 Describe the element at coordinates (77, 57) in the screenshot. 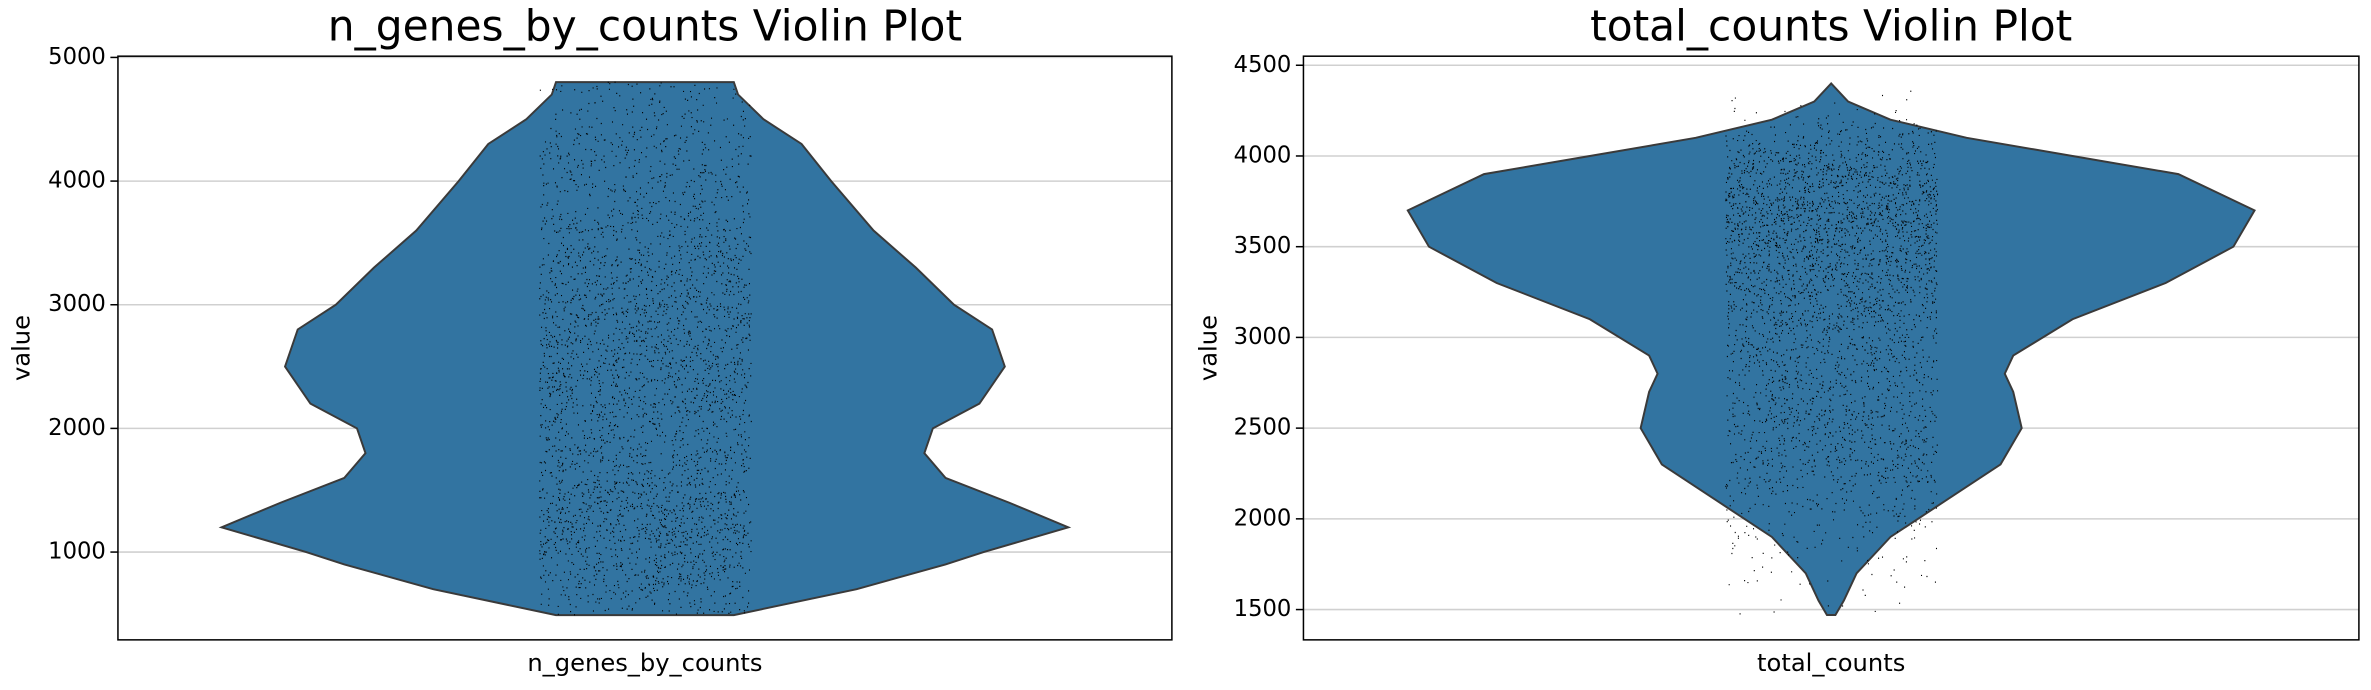

I see `y-tick-label: 5000` at that location.